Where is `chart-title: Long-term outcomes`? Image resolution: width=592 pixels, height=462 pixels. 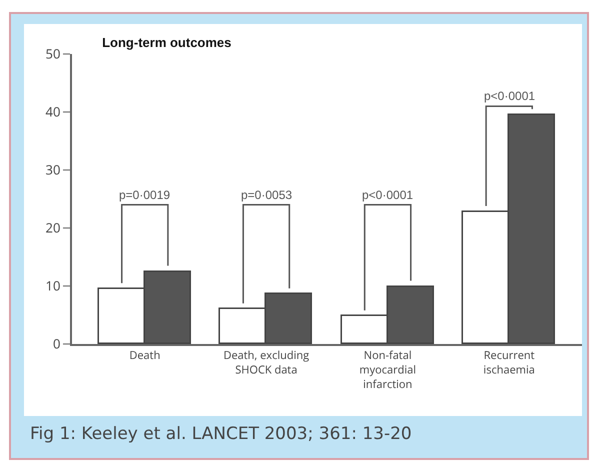
chart-title: Long-term outcomes is located at coordinates (167, 42).